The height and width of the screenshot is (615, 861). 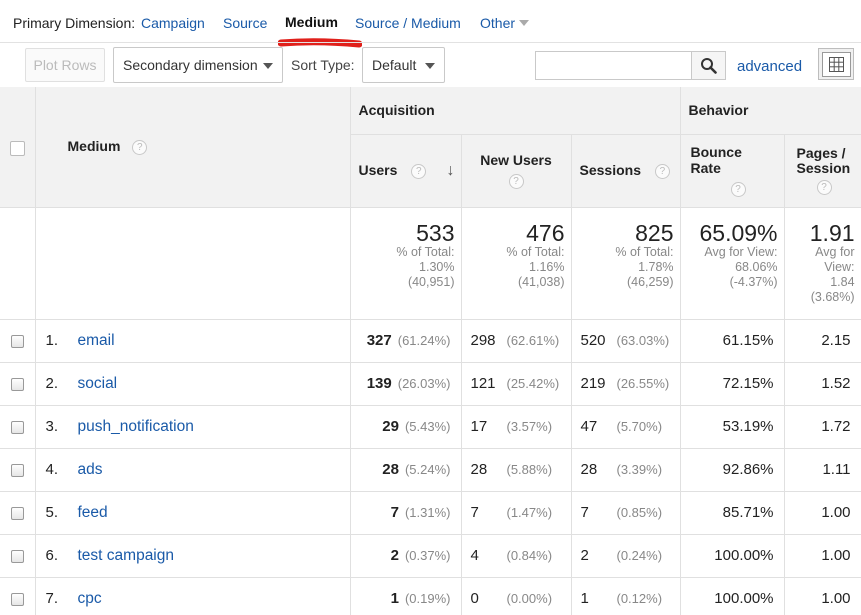 I want to click on sessions-cell: 520 (63.03%), so click(x=626, y=341).